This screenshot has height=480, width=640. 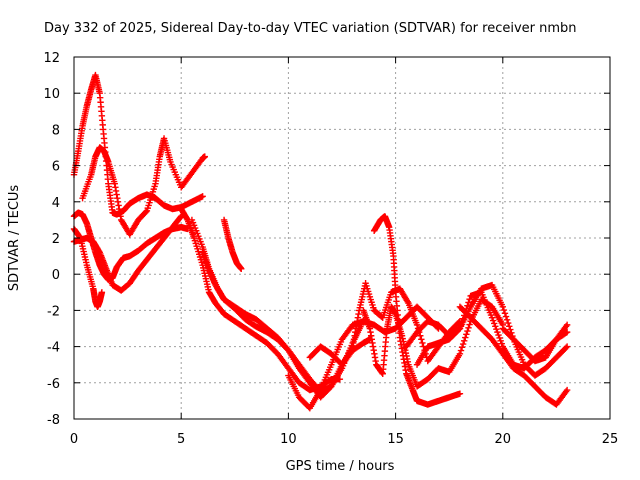 What do you see at coordinates (56, 167) in the screenshot?
I see `y-tick-label: 6` at bounding box center [56, 167].